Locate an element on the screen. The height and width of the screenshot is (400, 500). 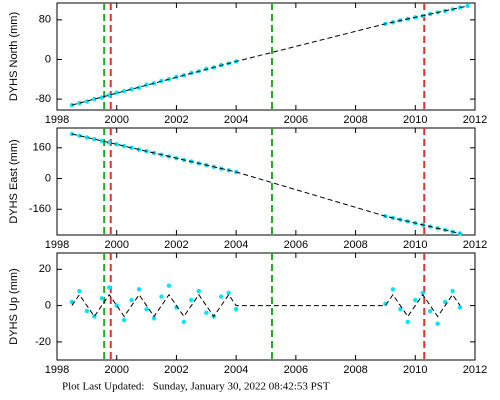
y-axis-label: DYHS North (mm) is located at coordinates (14, 56).